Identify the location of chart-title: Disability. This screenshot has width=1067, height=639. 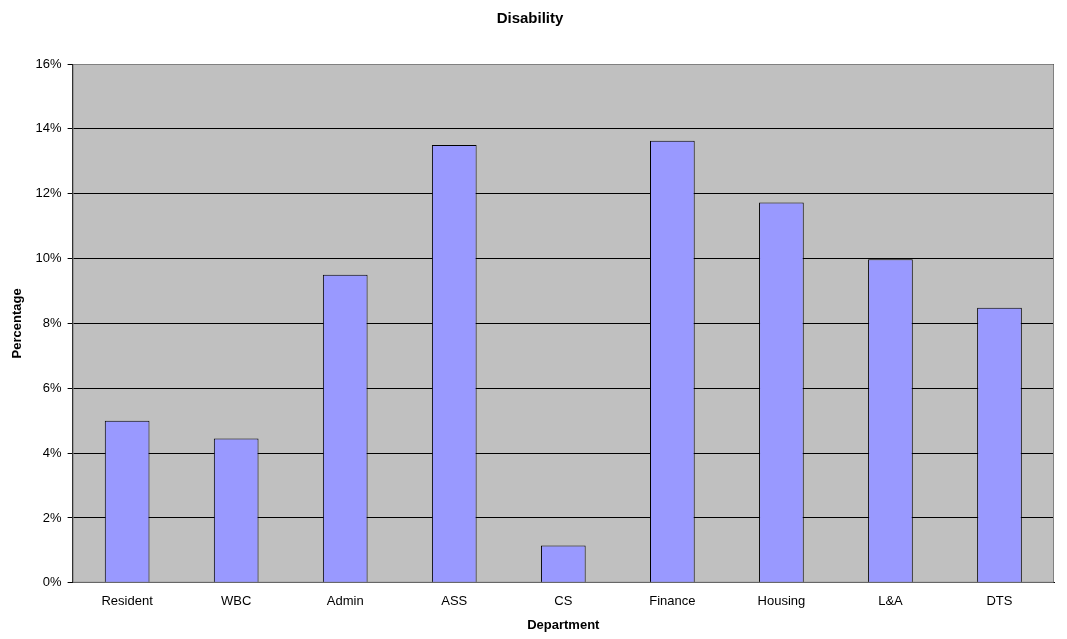
(530, 18).